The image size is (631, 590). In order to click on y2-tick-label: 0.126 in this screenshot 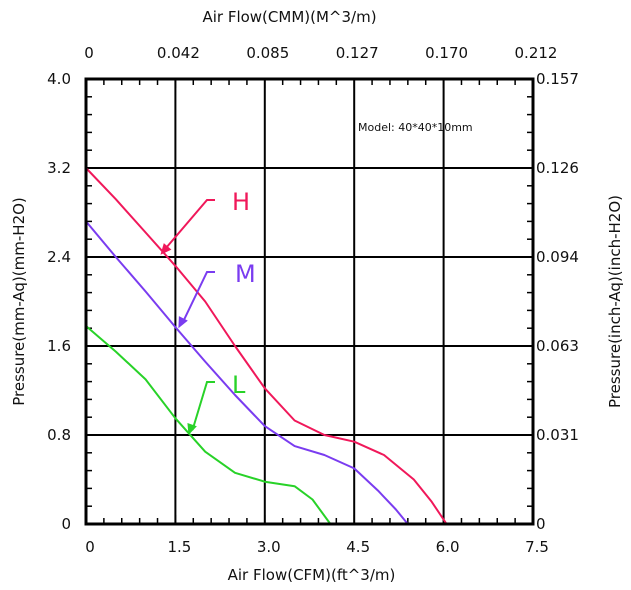, I will do `click(557, 168)`.